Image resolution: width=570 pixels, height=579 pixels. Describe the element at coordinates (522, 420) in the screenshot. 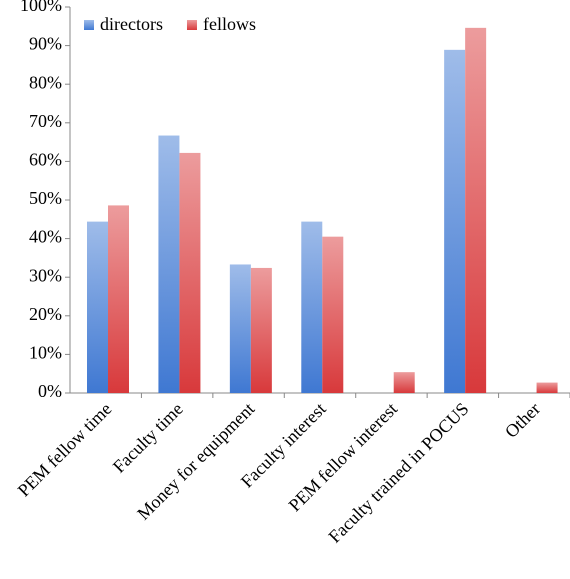

I see `x-tick-label: Other` at that location.